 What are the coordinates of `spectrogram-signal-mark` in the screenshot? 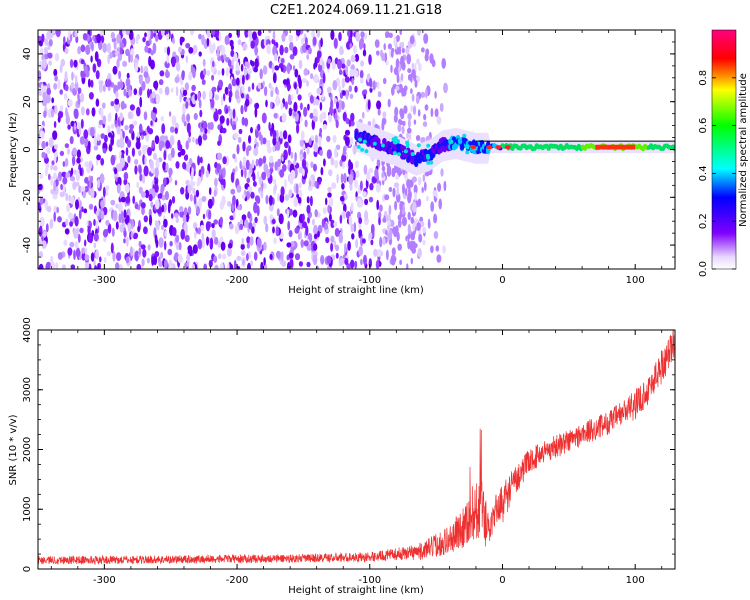 It's located at (384, 141).